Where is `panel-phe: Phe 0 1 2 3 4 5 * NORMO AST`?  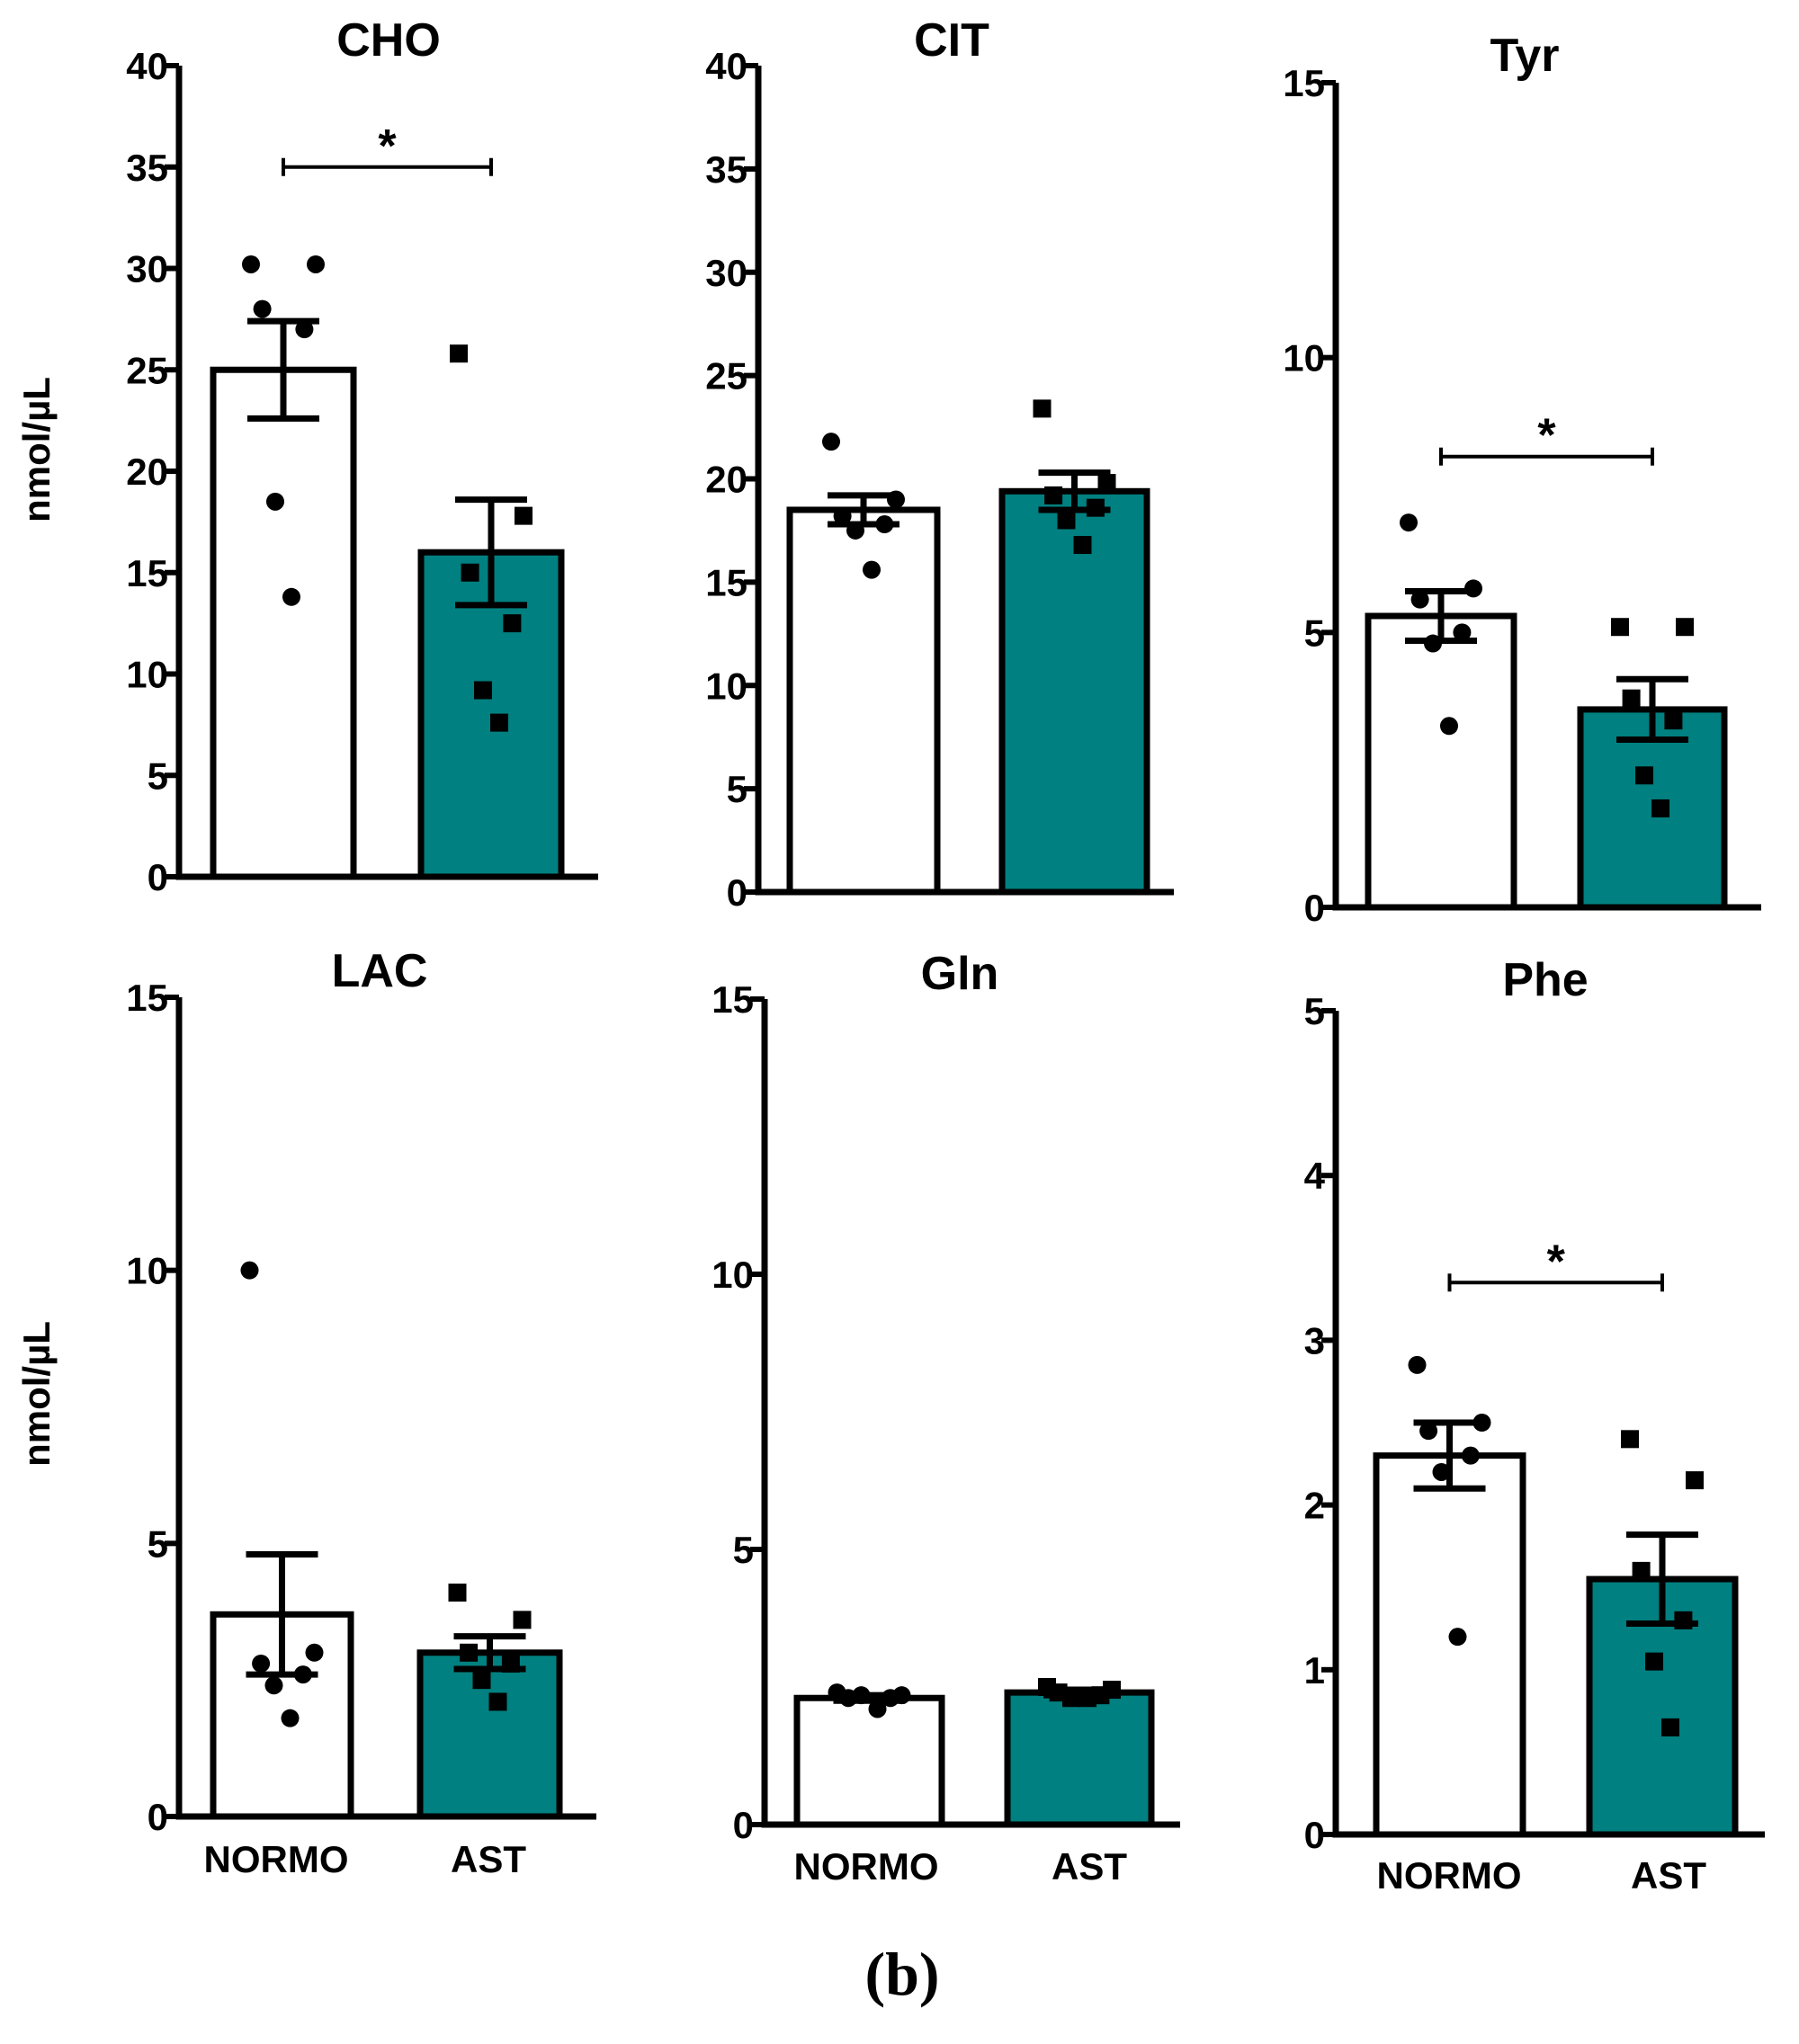
panel-phe: Phe 0 1 2 3 4 5 * NORMO AST is located at coordinates (1534, 1425).